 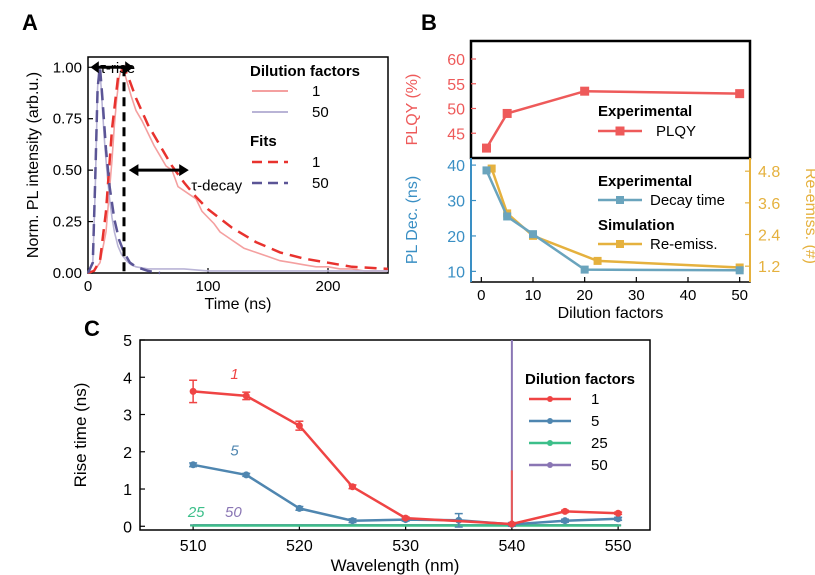 I want to click on panel-c-xtick-label: 530, so click(x=405, y=546).